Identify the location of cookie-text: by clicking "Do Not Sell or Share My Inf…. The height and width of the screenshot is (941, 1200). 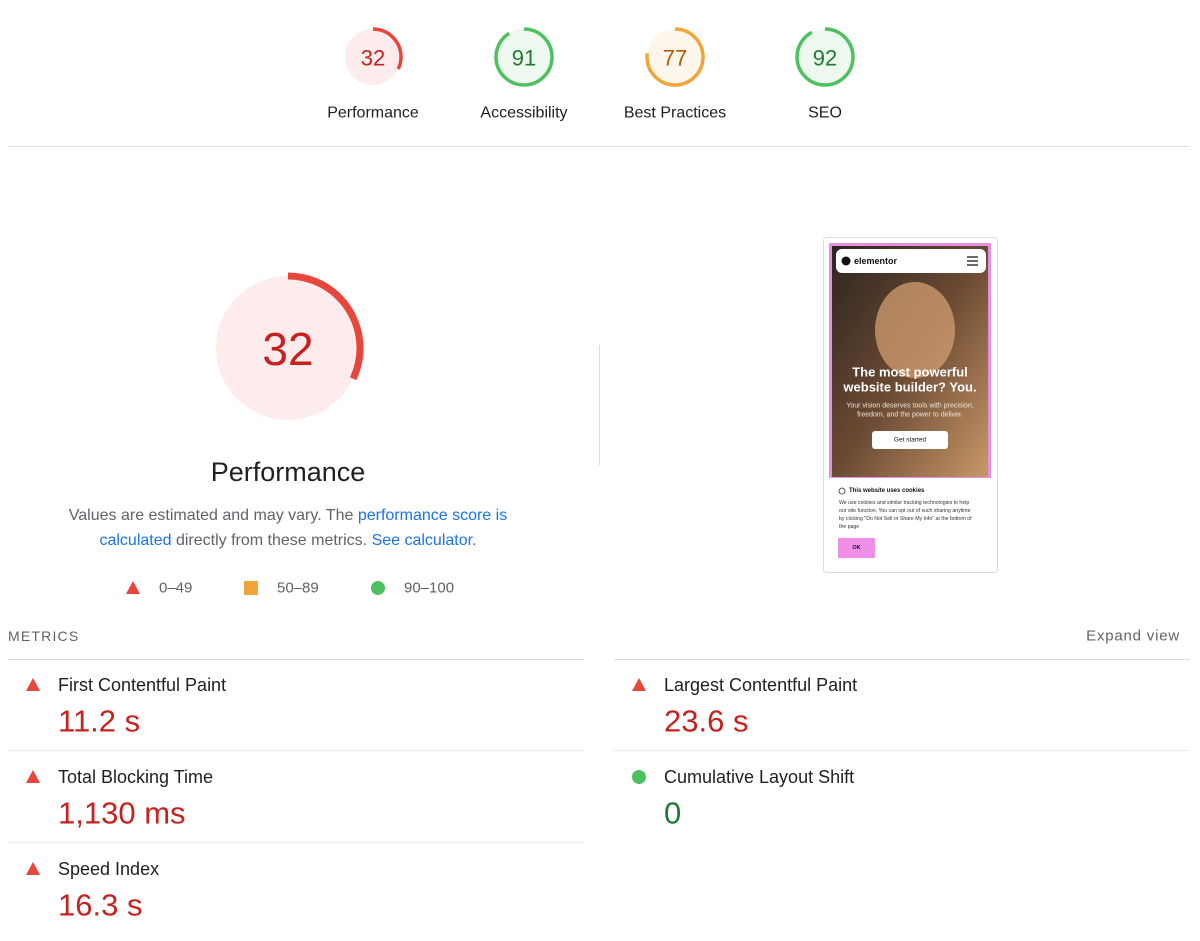
(905, 519).